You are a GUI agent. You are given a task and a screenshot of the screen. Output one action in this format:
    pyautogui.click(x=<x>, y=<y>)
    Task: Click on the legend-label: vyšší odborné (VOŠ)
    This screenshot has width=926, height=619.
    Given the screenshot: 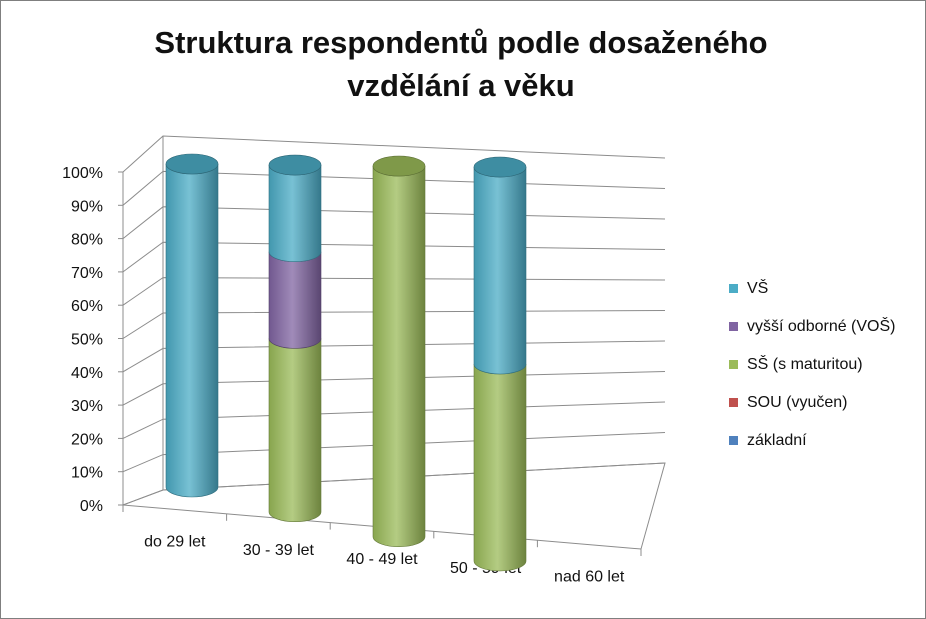 What is the action you would take?
    pyautogui.click(x=821, y=326)
    